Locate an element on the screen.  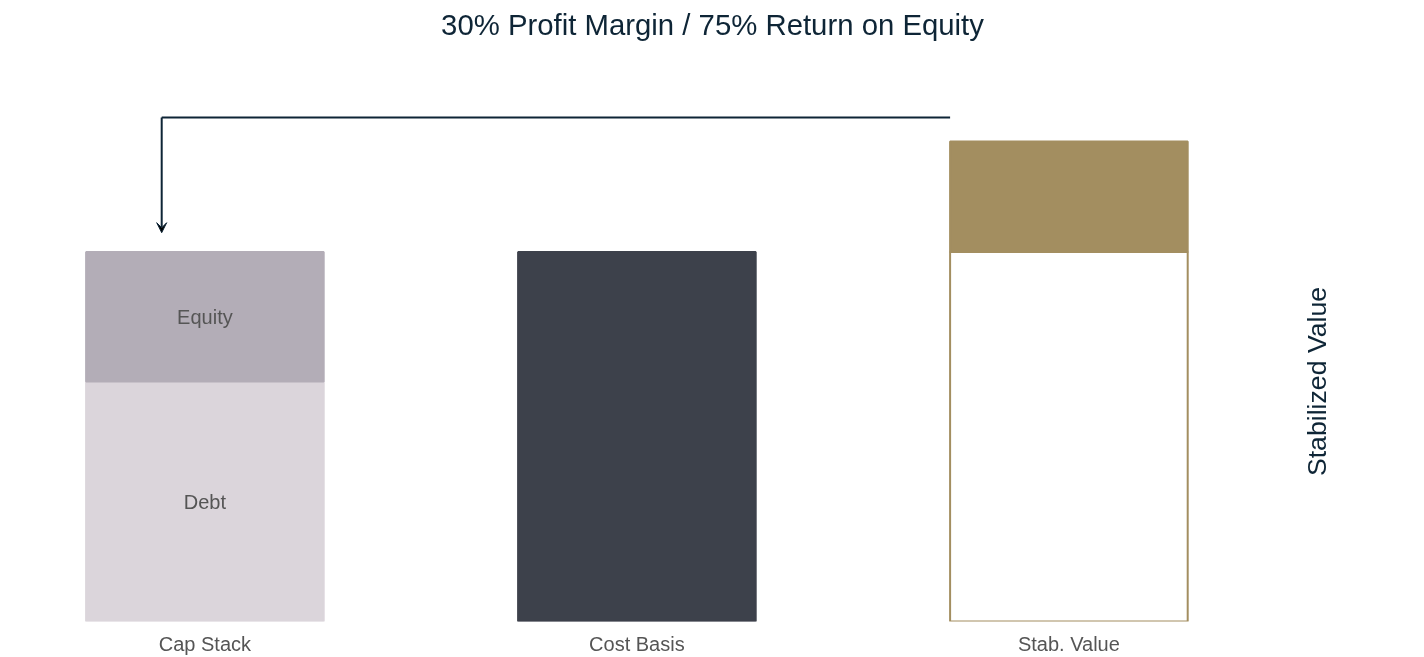
x-tick-label: Cost Basis is located at coordinates (637, 643).